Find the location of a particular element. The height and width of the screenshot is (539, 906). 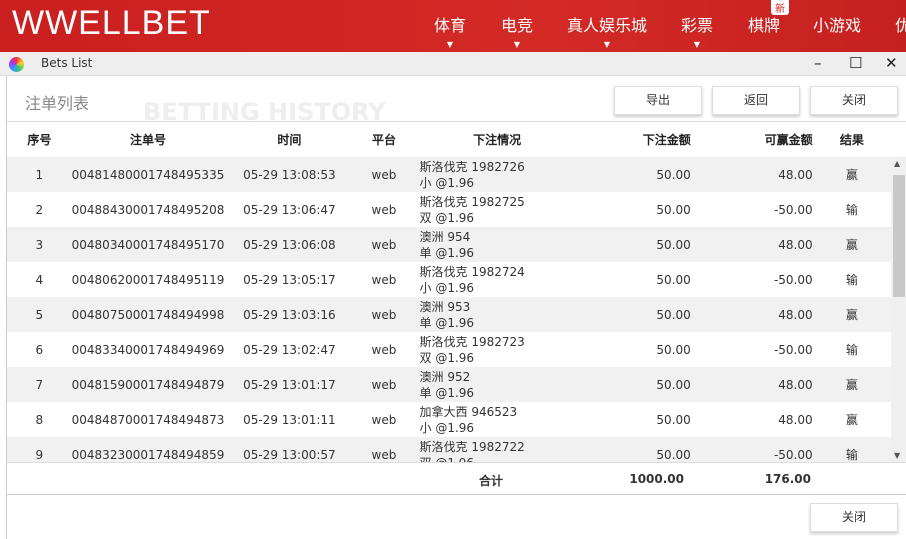

col-index: 序号 is located at coordinates (39, 140).